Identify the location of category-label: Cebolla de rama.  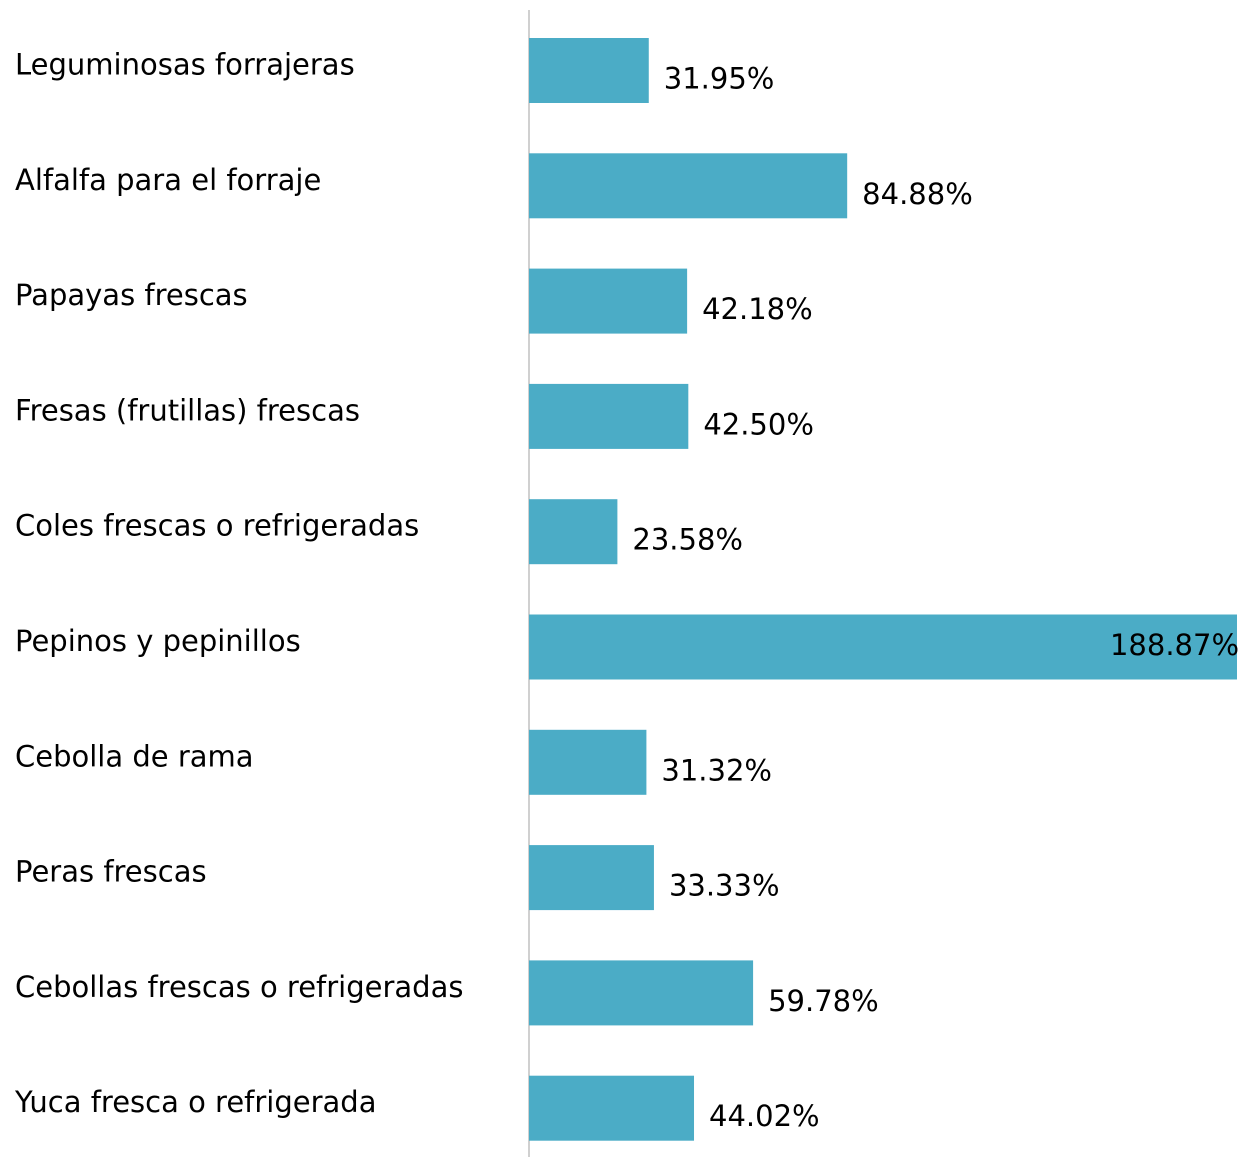
(134, 756).